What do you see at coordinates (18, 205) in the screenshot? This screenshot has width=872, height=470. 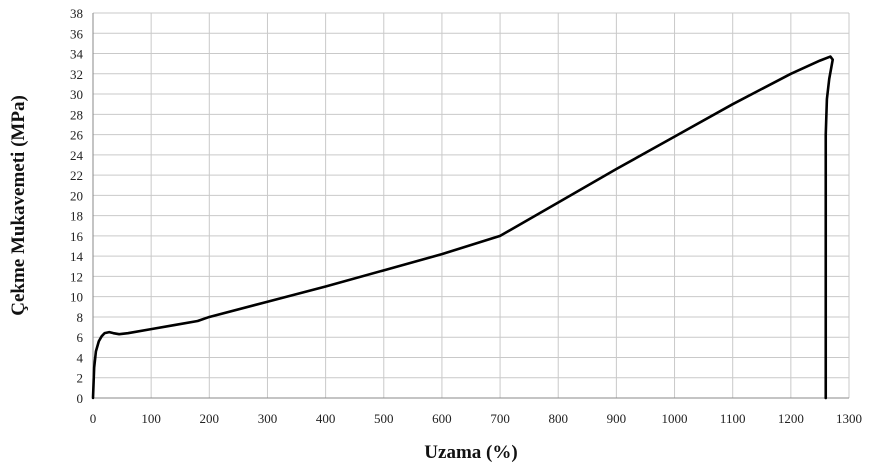 I see `y-axis-title: Çekme Mukavemeti (MPa)` at bounding box center [18, 205].